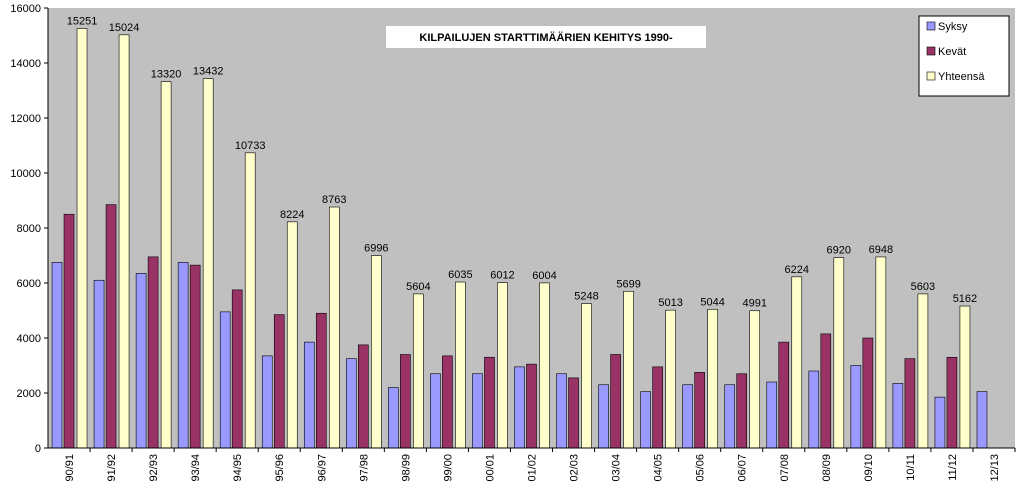 The image size is (1024, 502). Describe the element at coordinates (953, 27) in the screenshot. I see `legend-item-syksy: Syksy` at that location.